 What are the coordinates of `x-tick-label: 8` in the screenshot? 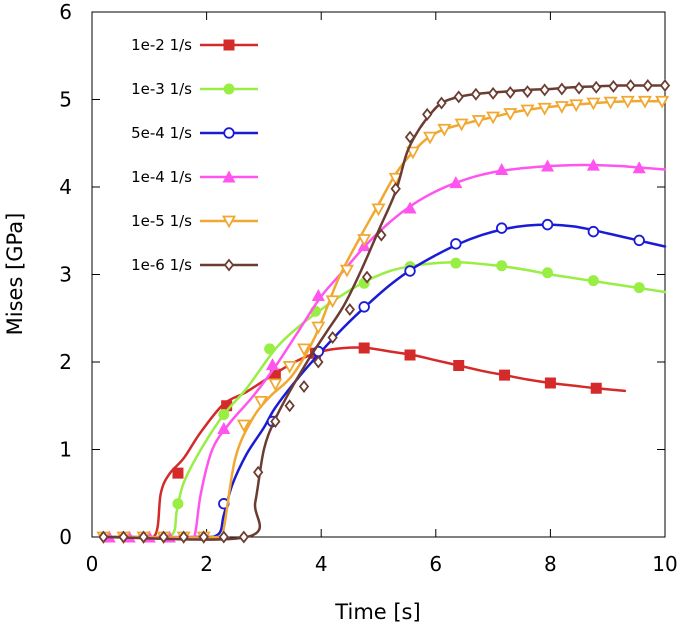 It's located at (550, 564).